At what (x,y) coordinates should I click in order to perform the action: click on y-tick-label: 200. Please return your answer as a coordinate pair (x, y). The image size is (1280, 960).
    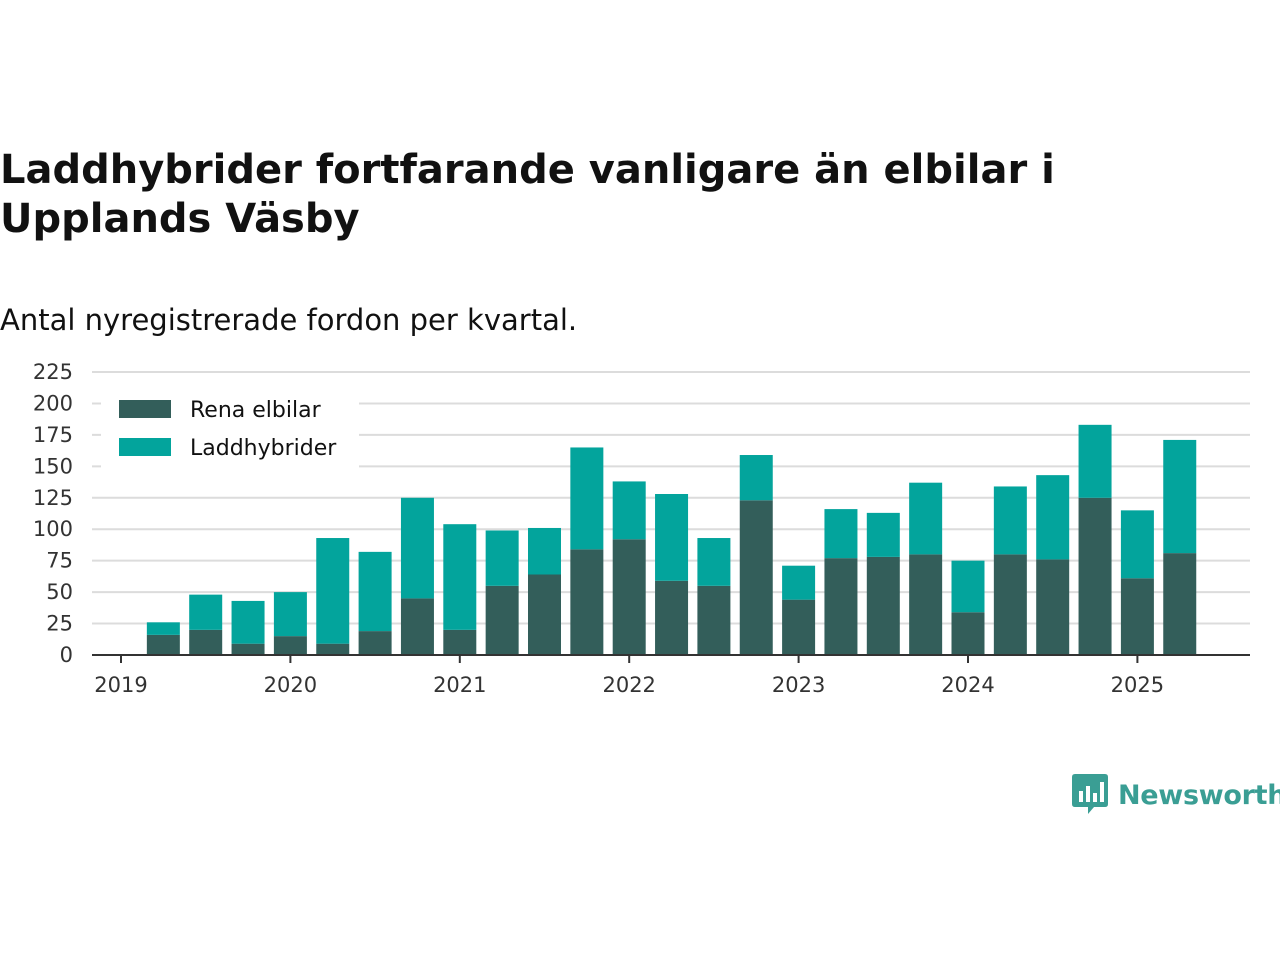
    Looking at the image, I should click on (53, 403).